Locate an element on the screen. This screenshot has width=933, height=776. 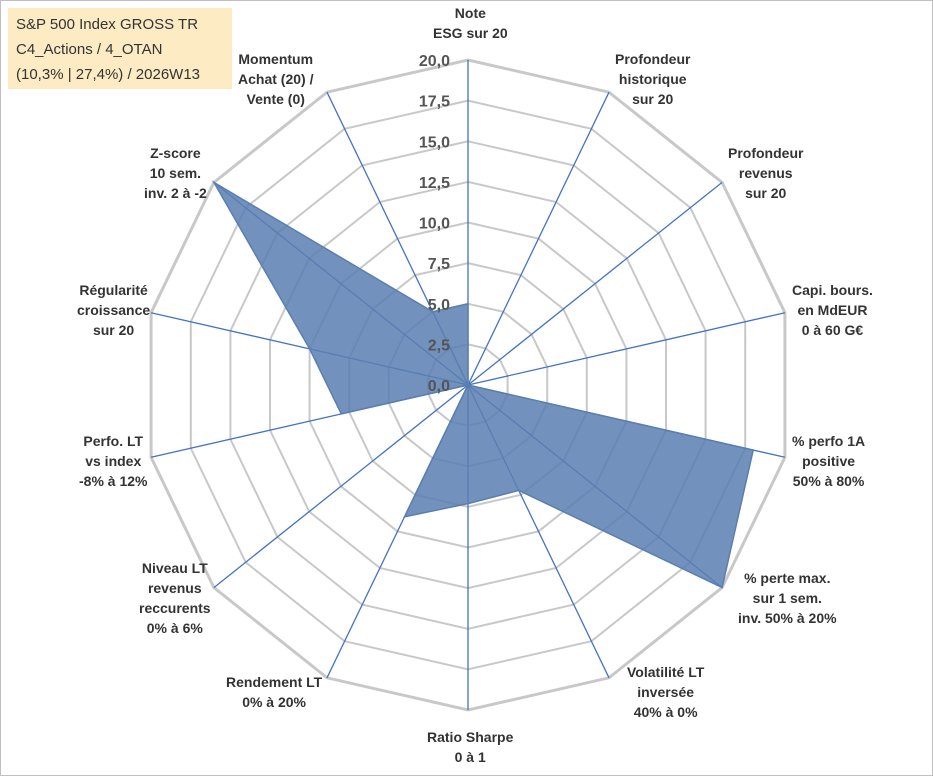
axis-label-line: % perfo 1A is located at coordinates (829, 441).